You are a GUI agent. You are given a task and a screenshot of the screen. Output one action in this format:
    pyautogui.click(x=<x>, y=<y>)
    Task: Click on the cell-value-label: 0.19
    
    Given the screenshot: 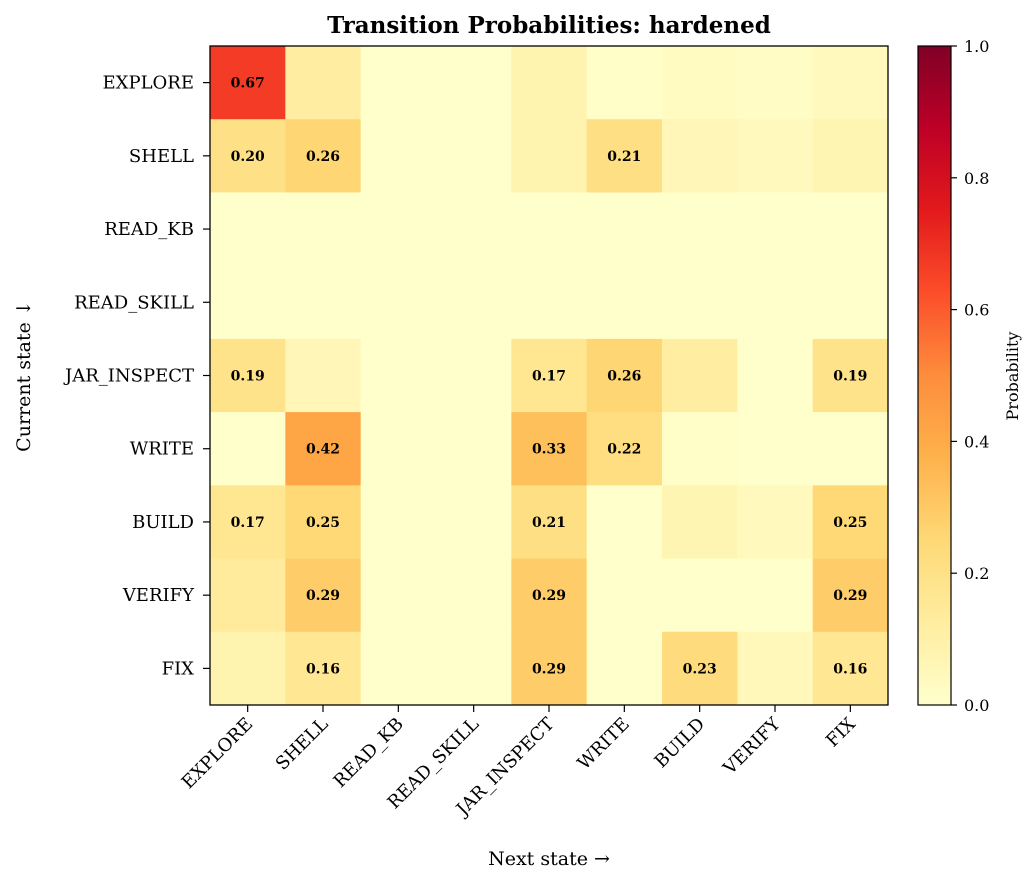 What is the action you would take?
    pyautogui.click(x=850, y=377)
    